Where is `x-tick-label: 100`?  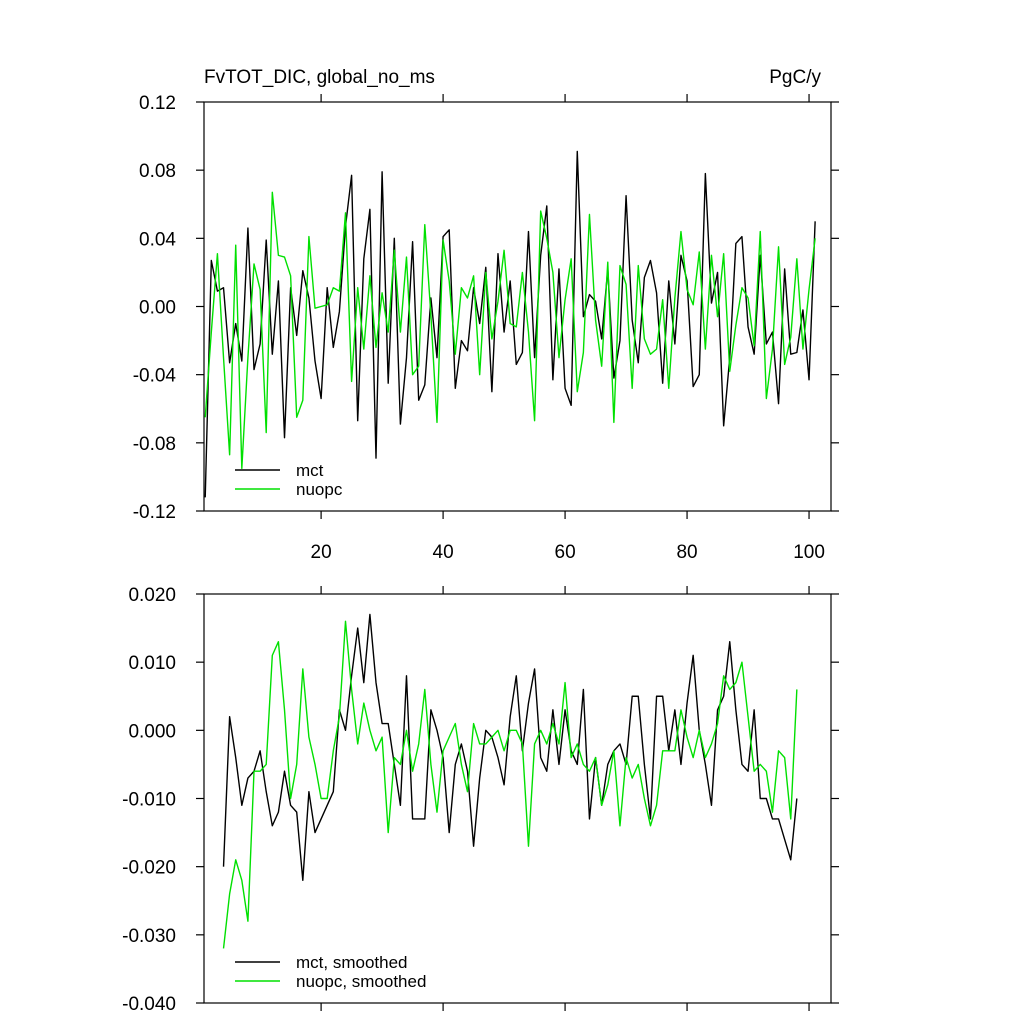
x-tick-label: 100 is located at coordinates (809, 552).